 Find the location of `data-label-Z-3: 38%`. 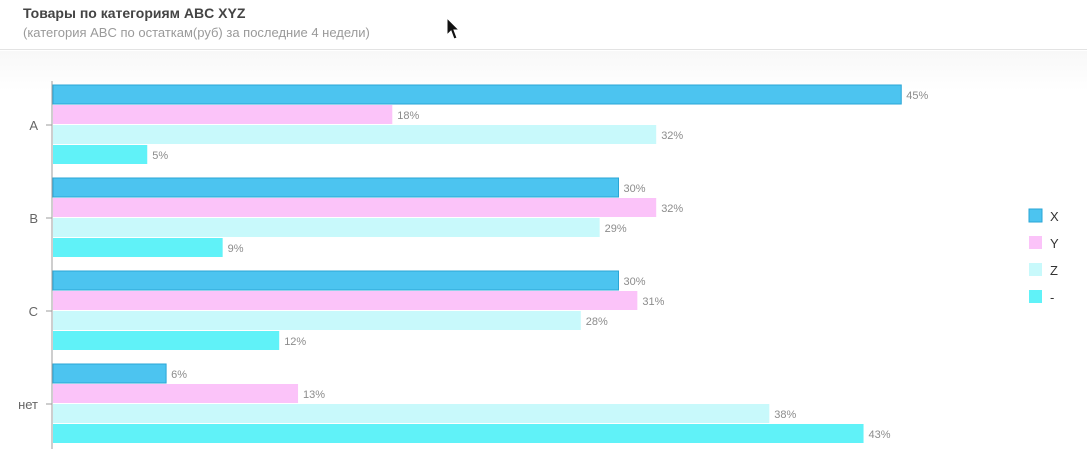

data-label-Z-3: 38% is located at coordinates (785, 415).